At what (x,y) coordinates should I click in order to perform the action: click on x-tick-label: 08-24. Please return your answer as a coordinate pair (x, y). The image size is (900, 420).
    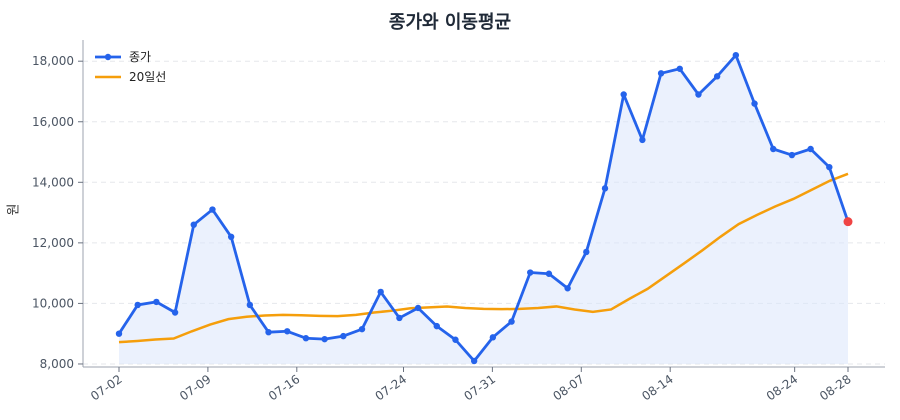
    Looking at the image, I should click on (782, 387).